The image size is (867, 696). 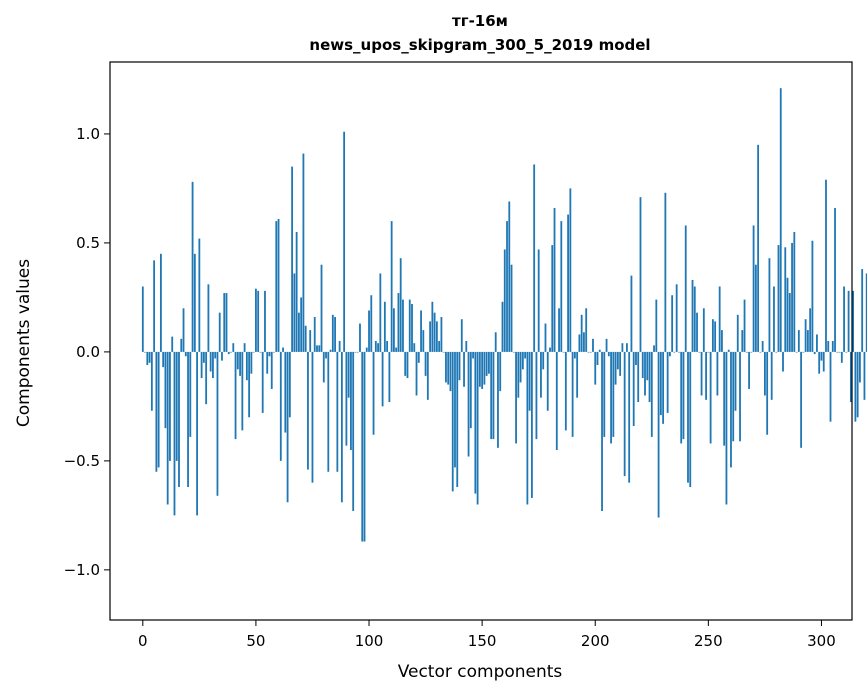 I want to click on x-tick-label: 0, so click(x=143, y=641).